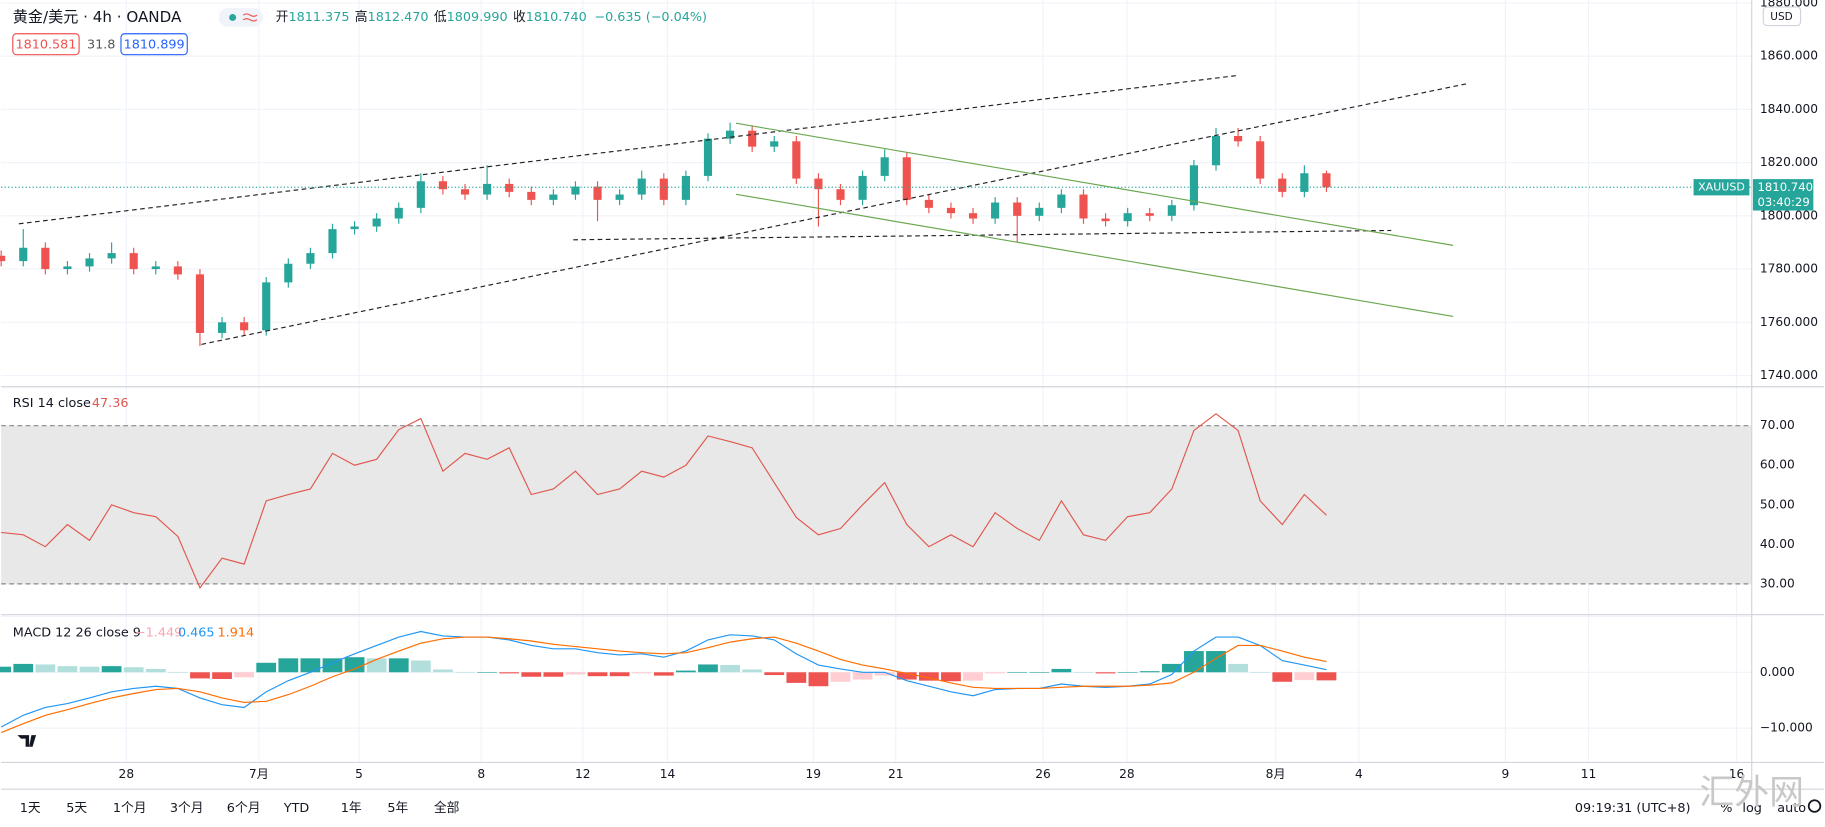 The width and height of the screenshot is (1825, 827). What do you see at coordinates (296, 808) in the screenshot?
I see `range-button: YTD` at bounding box center [296, 808].